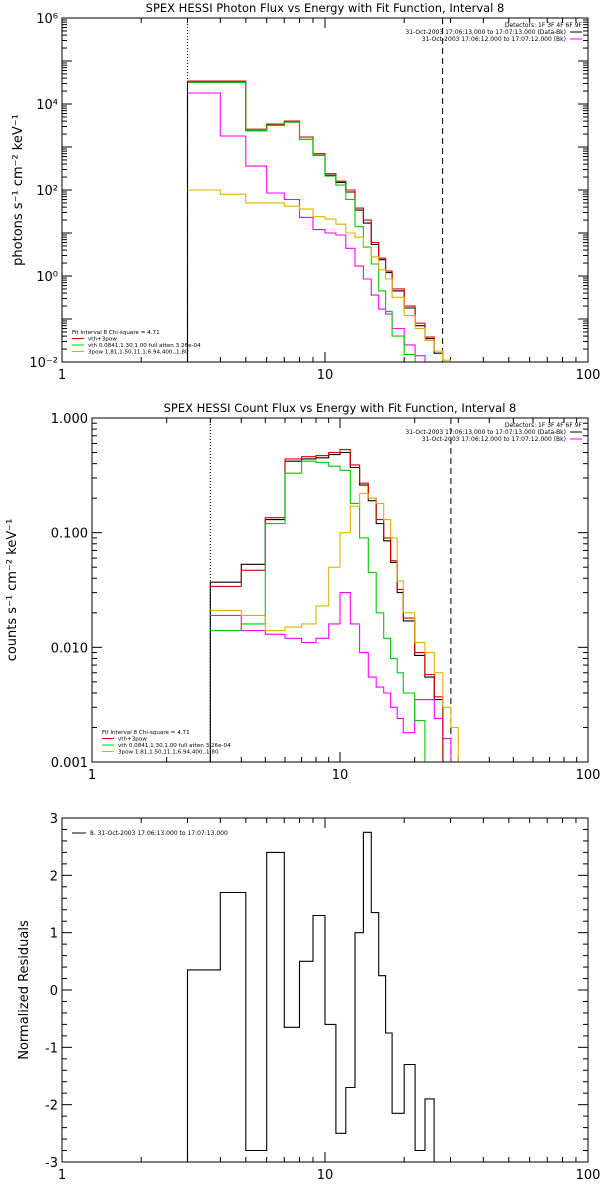 The height and width of the screenshot is (1200, 600). Describe the element at coordinates (54, 991) in the screenshot. I see `y-tick-label: 0` at that location.